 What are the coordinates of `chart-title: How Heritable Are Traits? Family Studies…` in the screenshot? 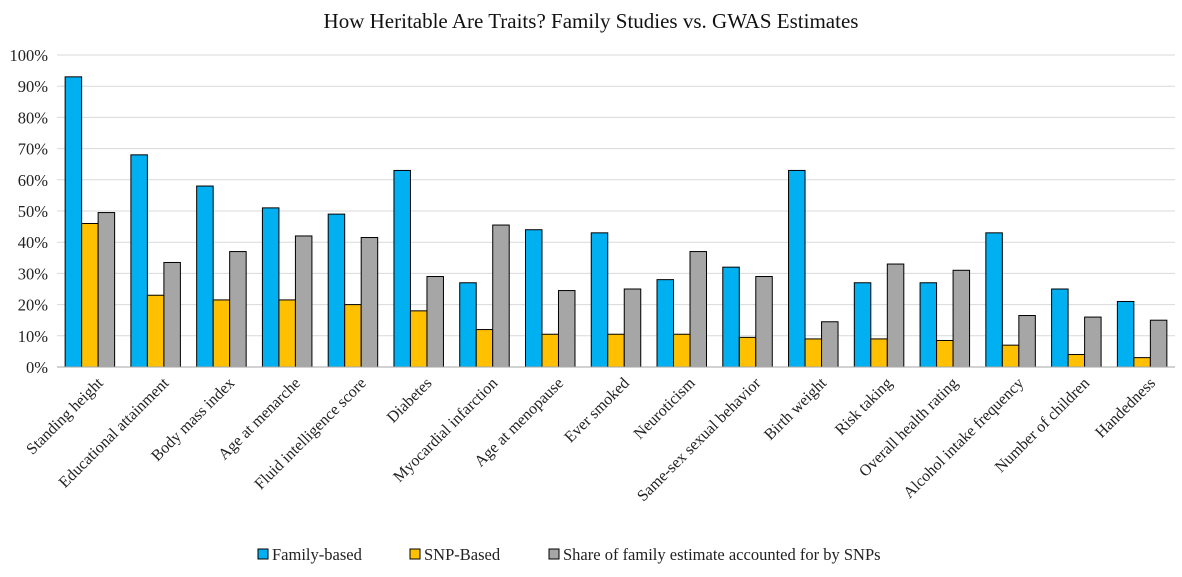 It's located at (591, 21).